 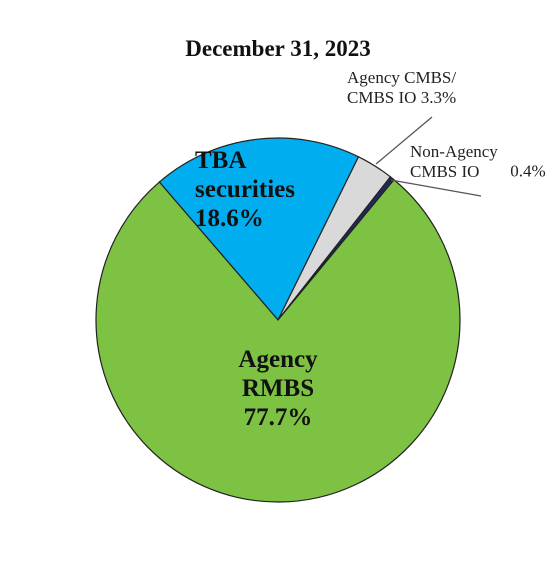 What do you see at coordinates (454, 161) in the screenshot?
I see `slice-name: Non-Agency CMBS IO` at bounding box center [454, 161].